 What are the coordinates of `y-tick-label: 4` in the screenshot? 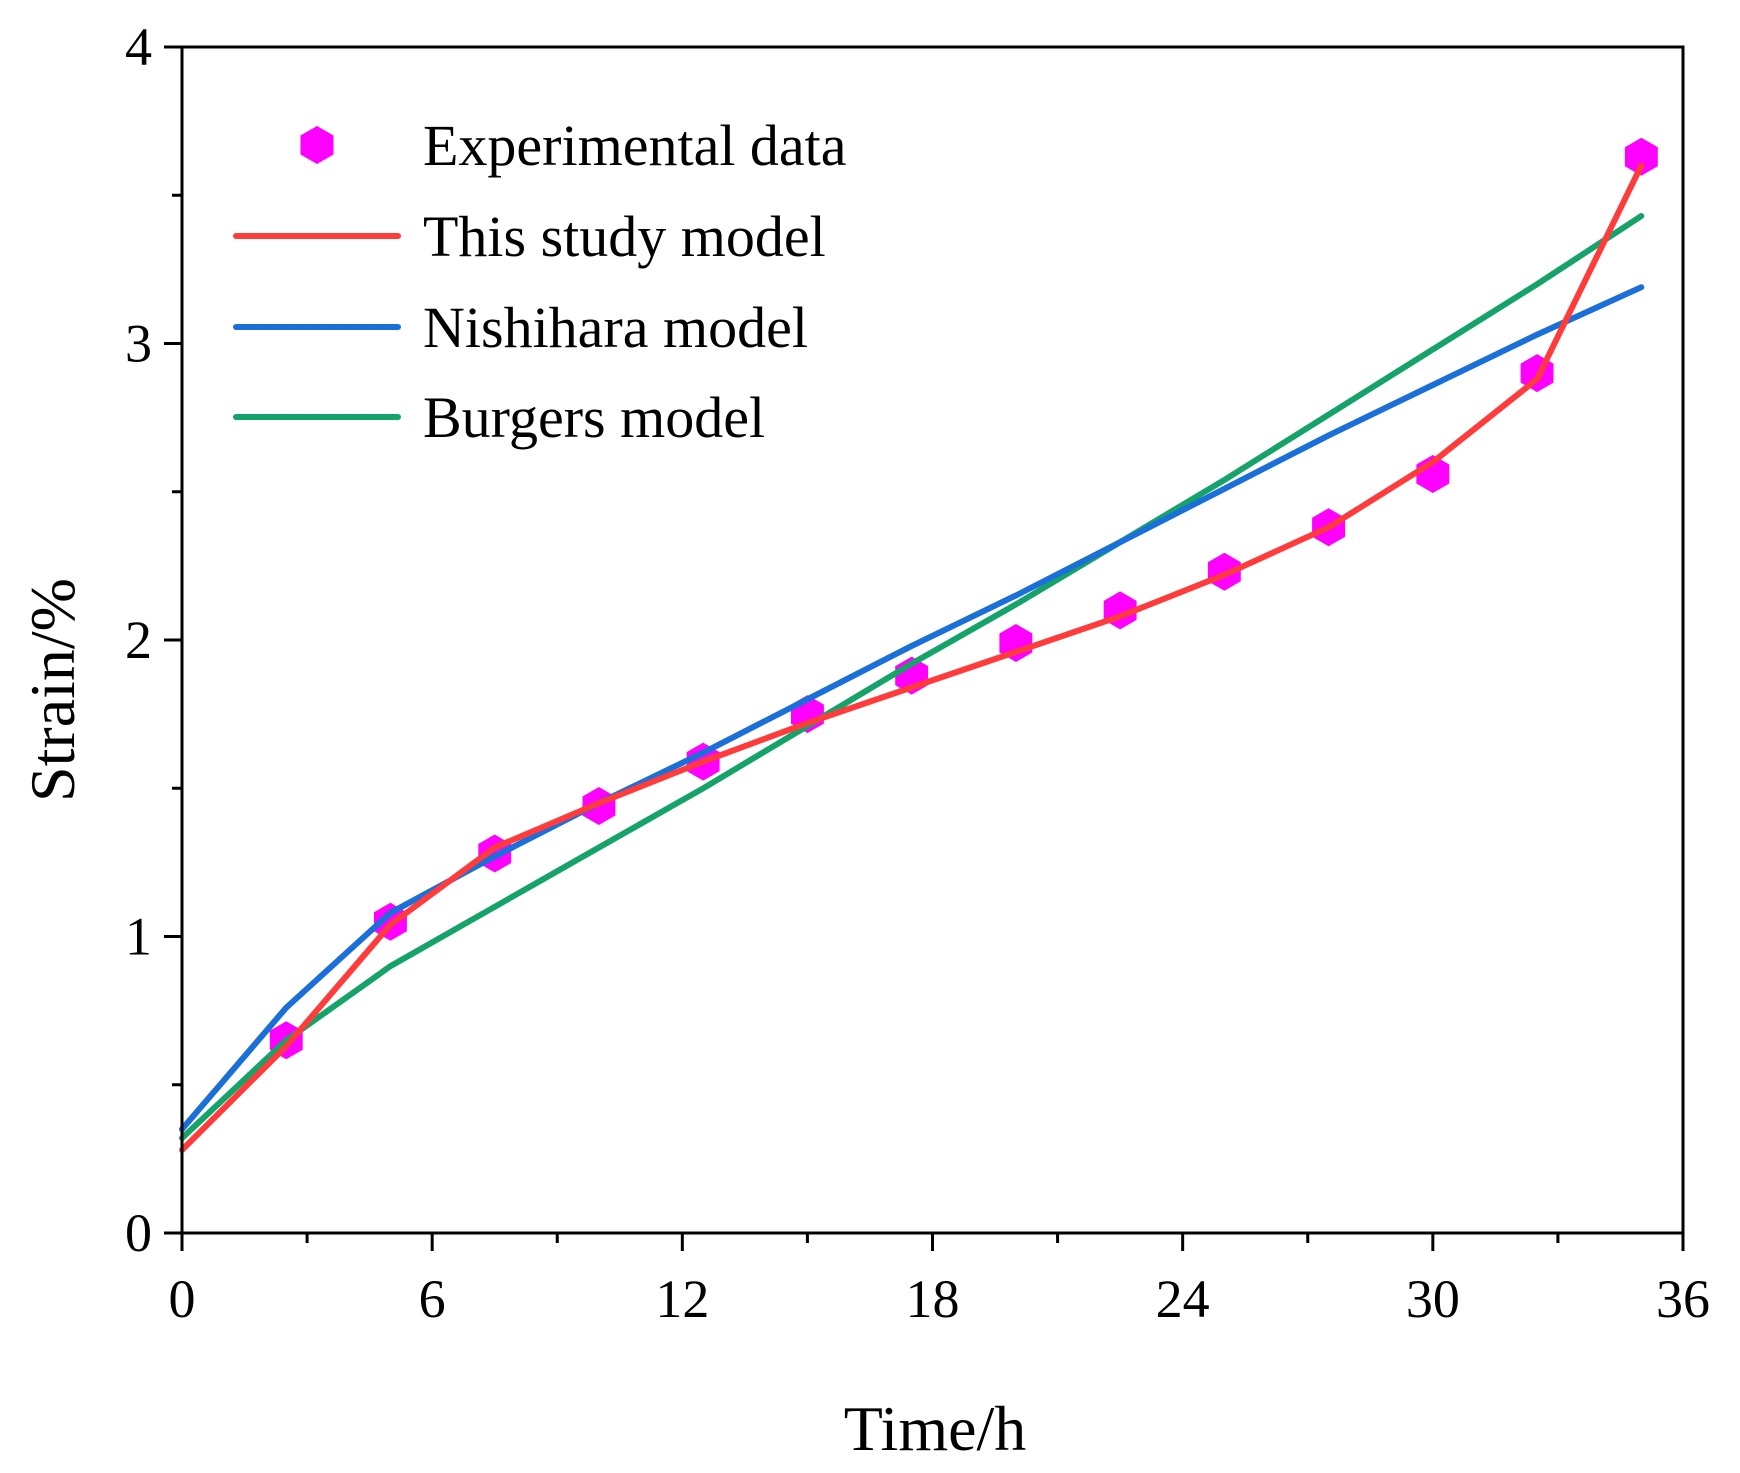 It's located at (138, 47).